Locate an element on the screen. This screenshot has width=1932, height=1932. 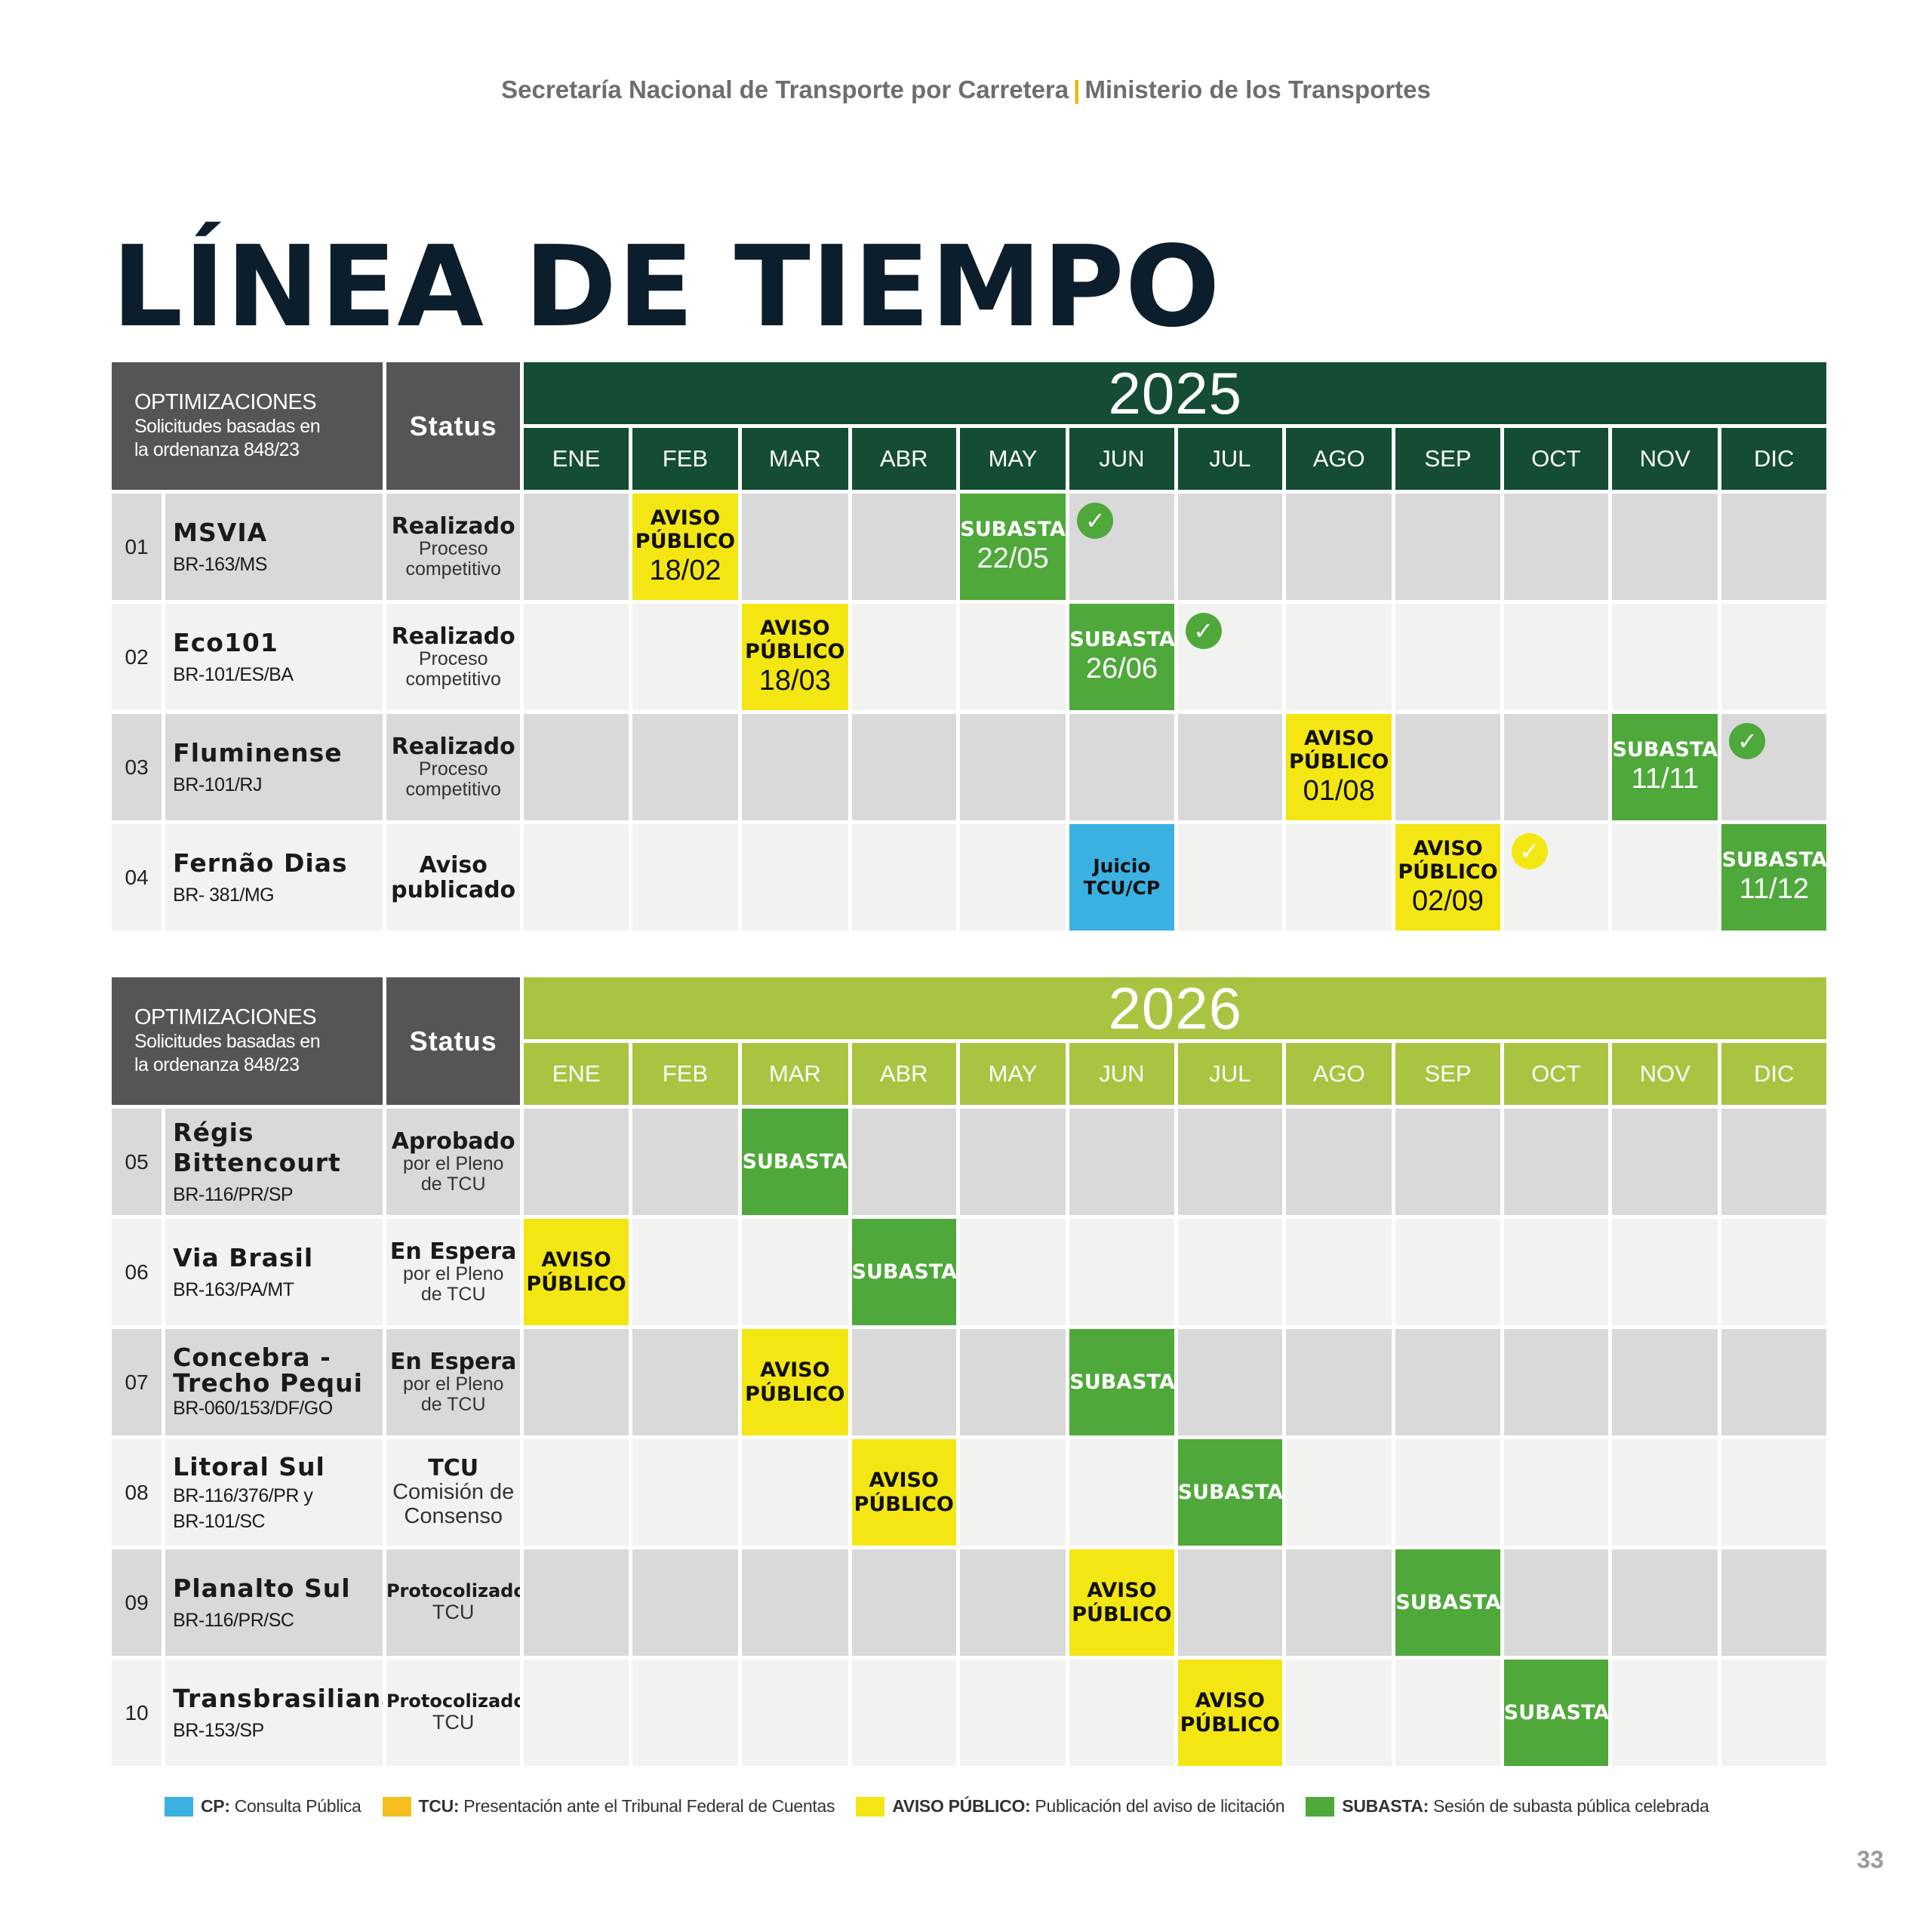
status-cell: Protocolizado TCU is located at coordinates (453, 1713).